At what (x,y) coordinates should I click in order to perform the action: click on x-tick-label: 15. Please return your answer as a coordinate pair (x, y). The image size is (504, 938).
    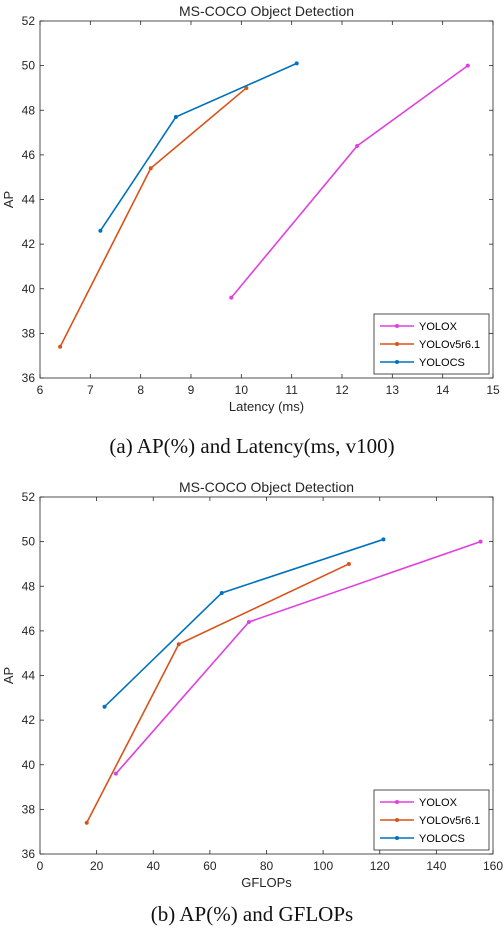
    Looking at the image, I should click on (493, 390).